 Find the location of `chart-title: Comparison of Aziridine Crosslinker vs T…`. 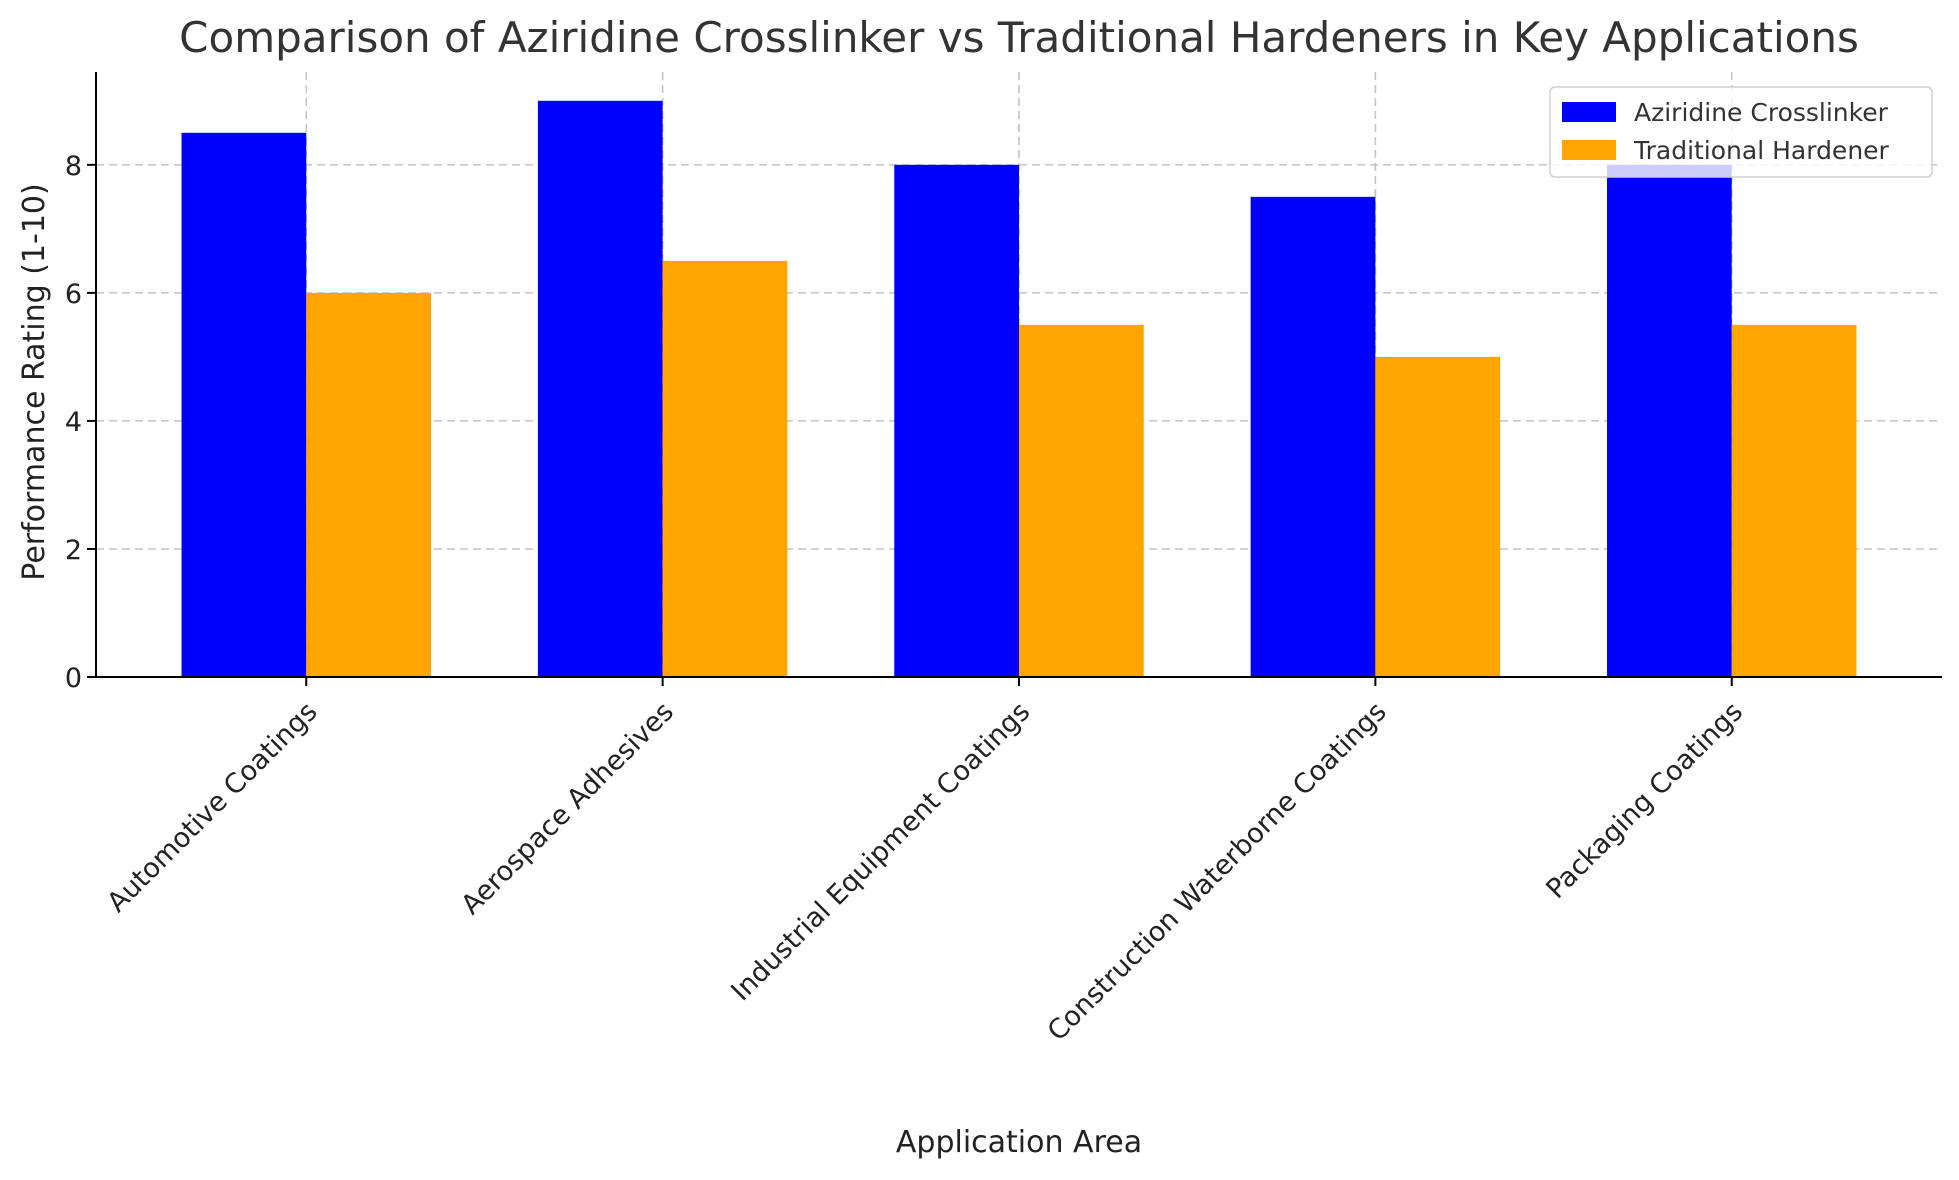

chart-title: Comparison of Aziridine Crosslinker vs T… is located at coordinates (1019, 37).